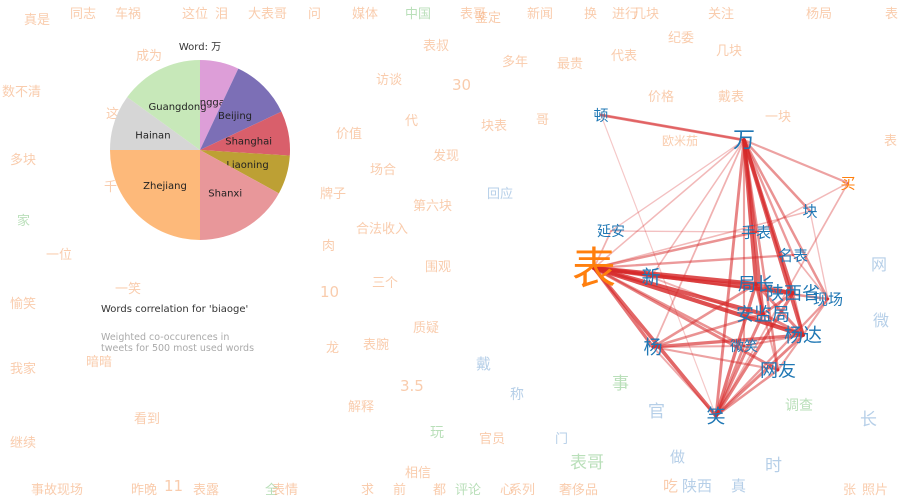 The image size is (900, 500). I want to click on cloud-word: 一笑, so click(128, 289).